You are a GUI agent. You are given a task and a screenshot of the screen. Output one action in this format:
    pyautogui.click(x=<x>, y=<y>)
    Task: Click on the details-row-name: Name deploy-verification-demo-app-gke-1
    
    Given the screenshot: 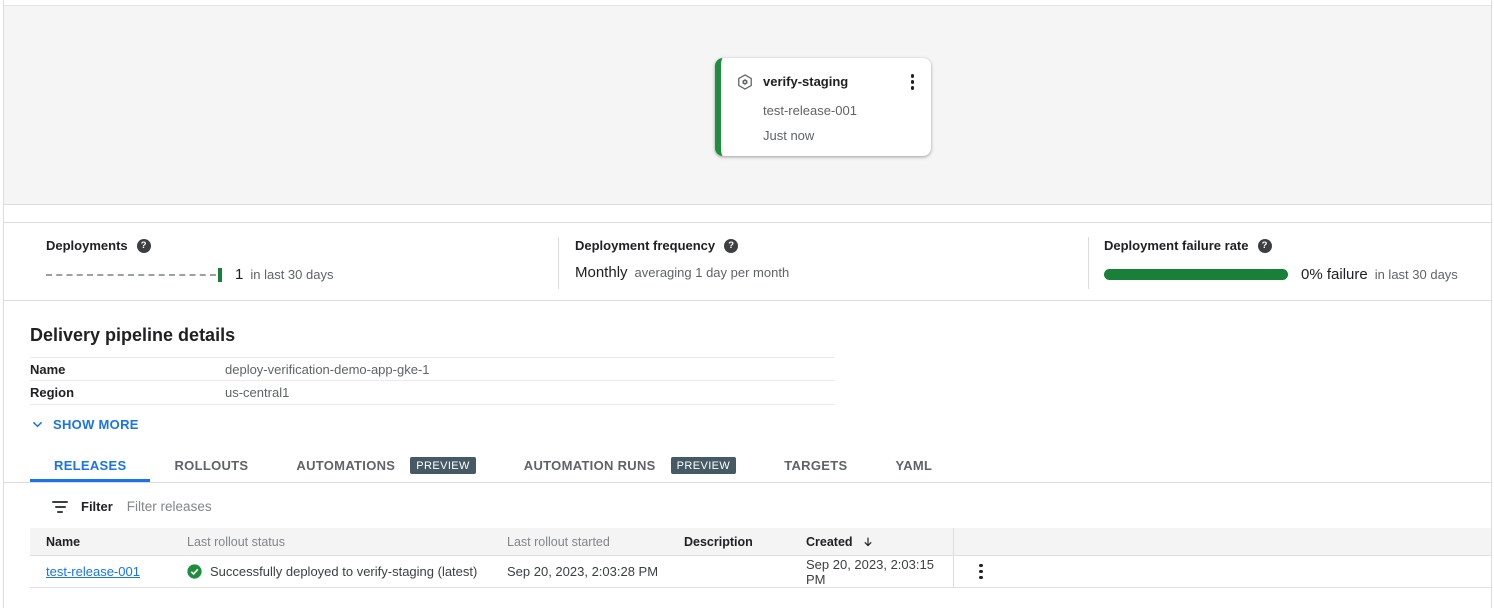 What is the action you would take?
    pyautogui.click(x=432, y=369)
    